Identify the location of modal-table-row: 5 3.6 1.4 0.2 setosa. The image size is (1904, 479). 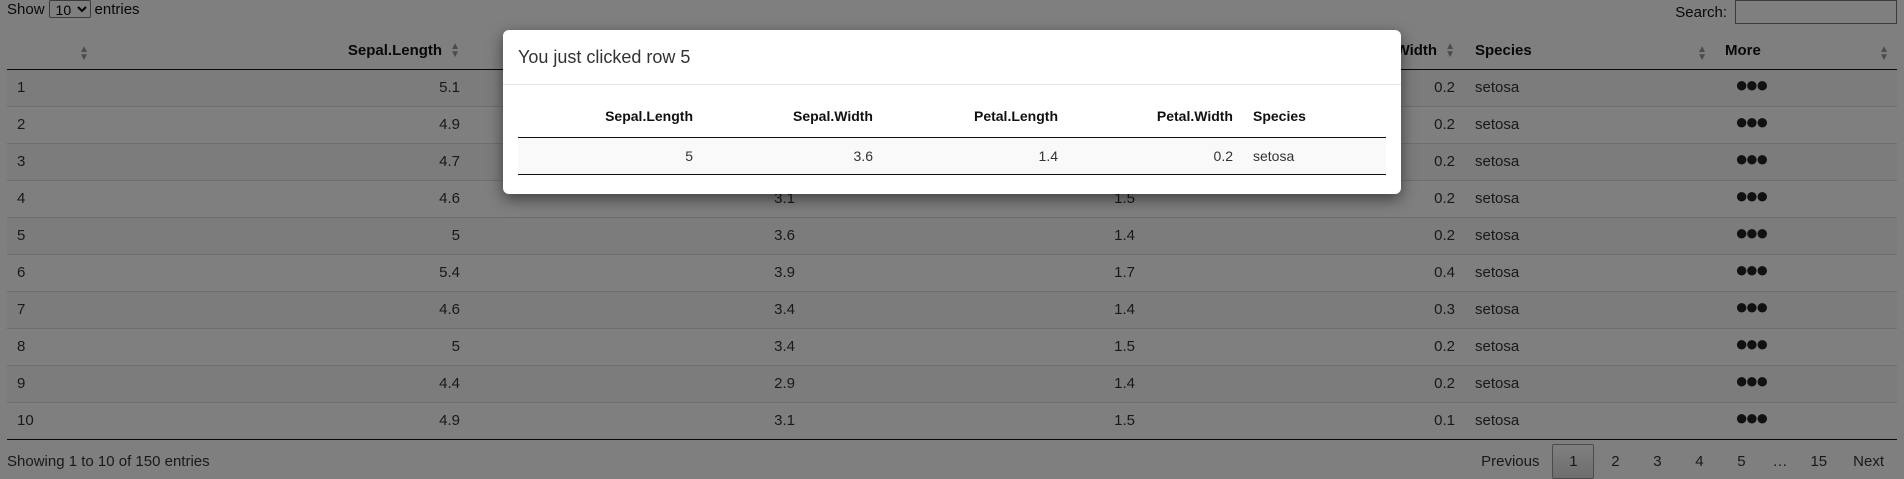
(952, 156).